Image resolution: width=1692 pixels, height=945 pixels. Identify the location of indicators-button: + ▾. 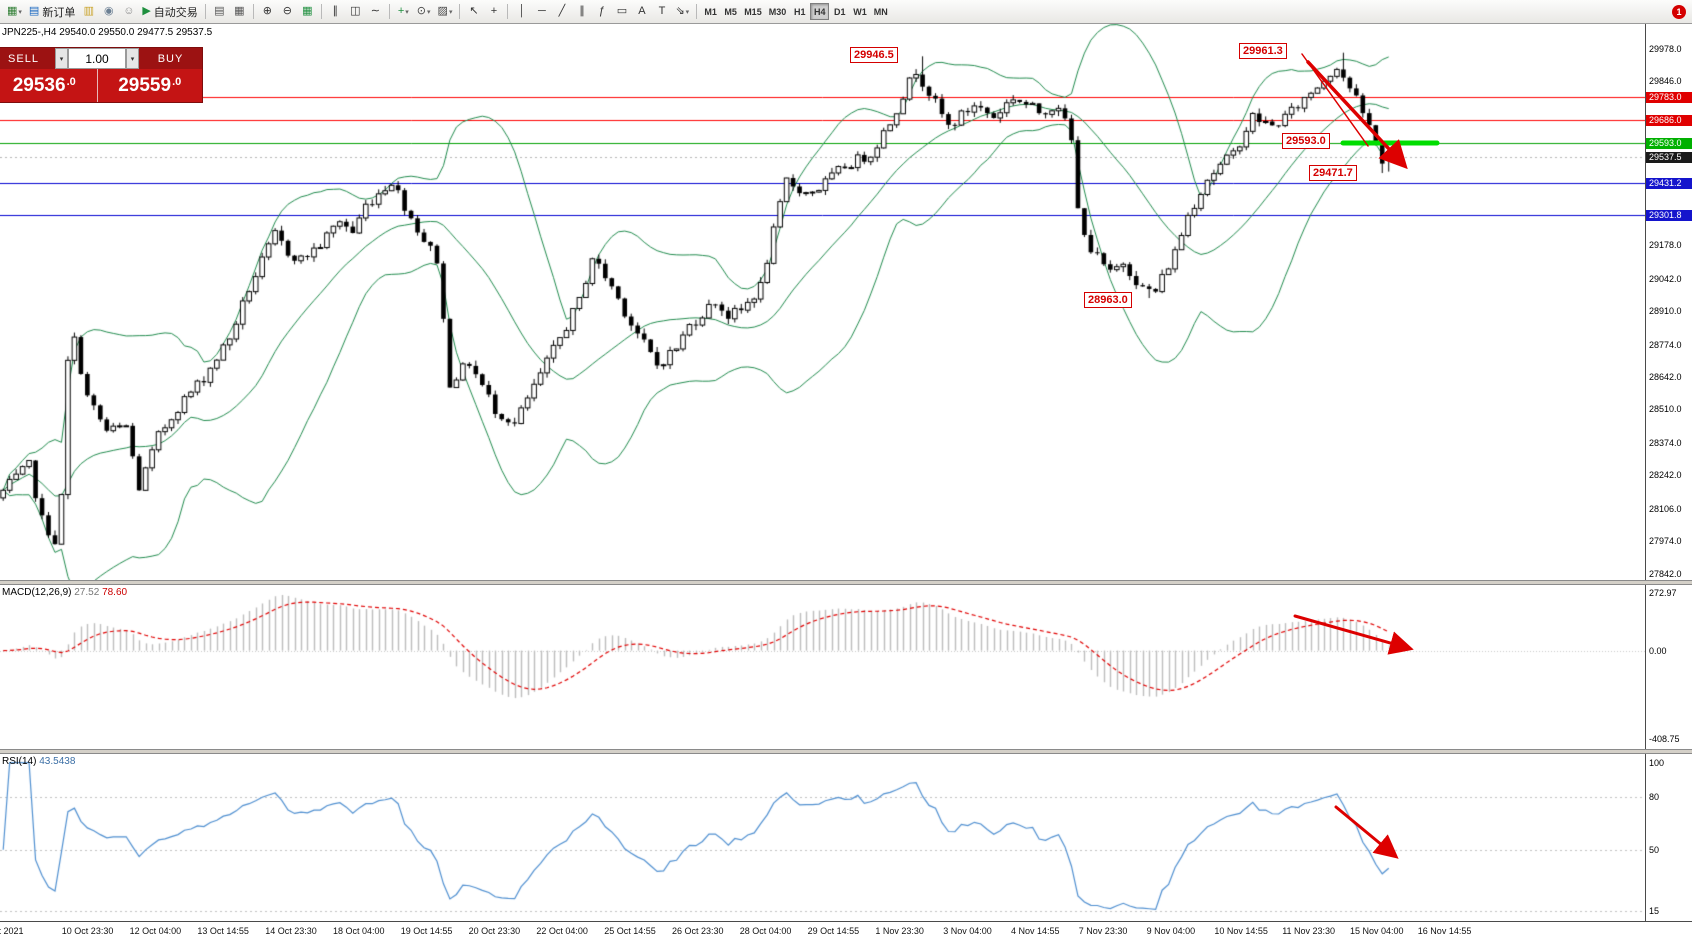
(403, 11).